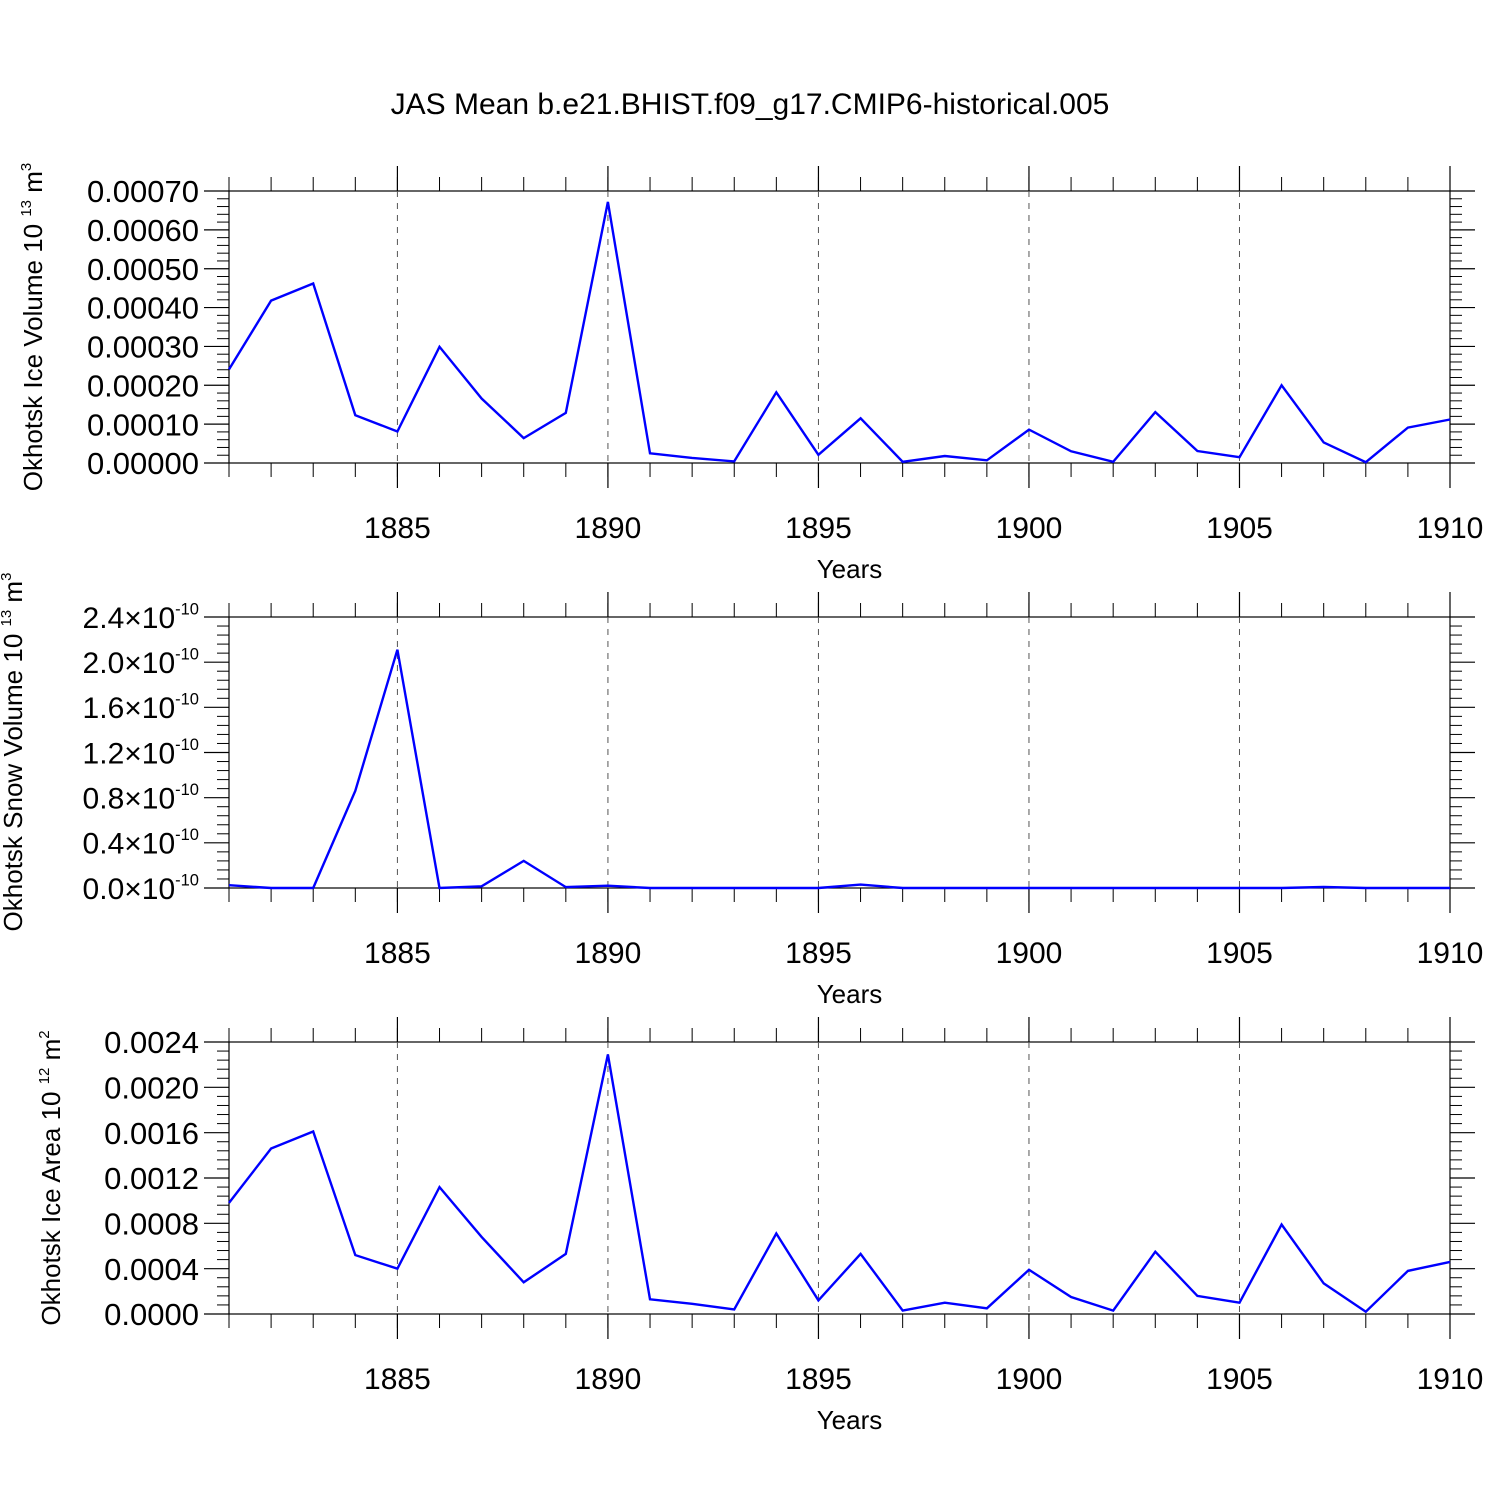 The width and height of the screenshot is (1500, 1500). Describe the element at coordinates (151, 1042) in the screenshot. I see `y-tick-label: 0.0024` at that location.